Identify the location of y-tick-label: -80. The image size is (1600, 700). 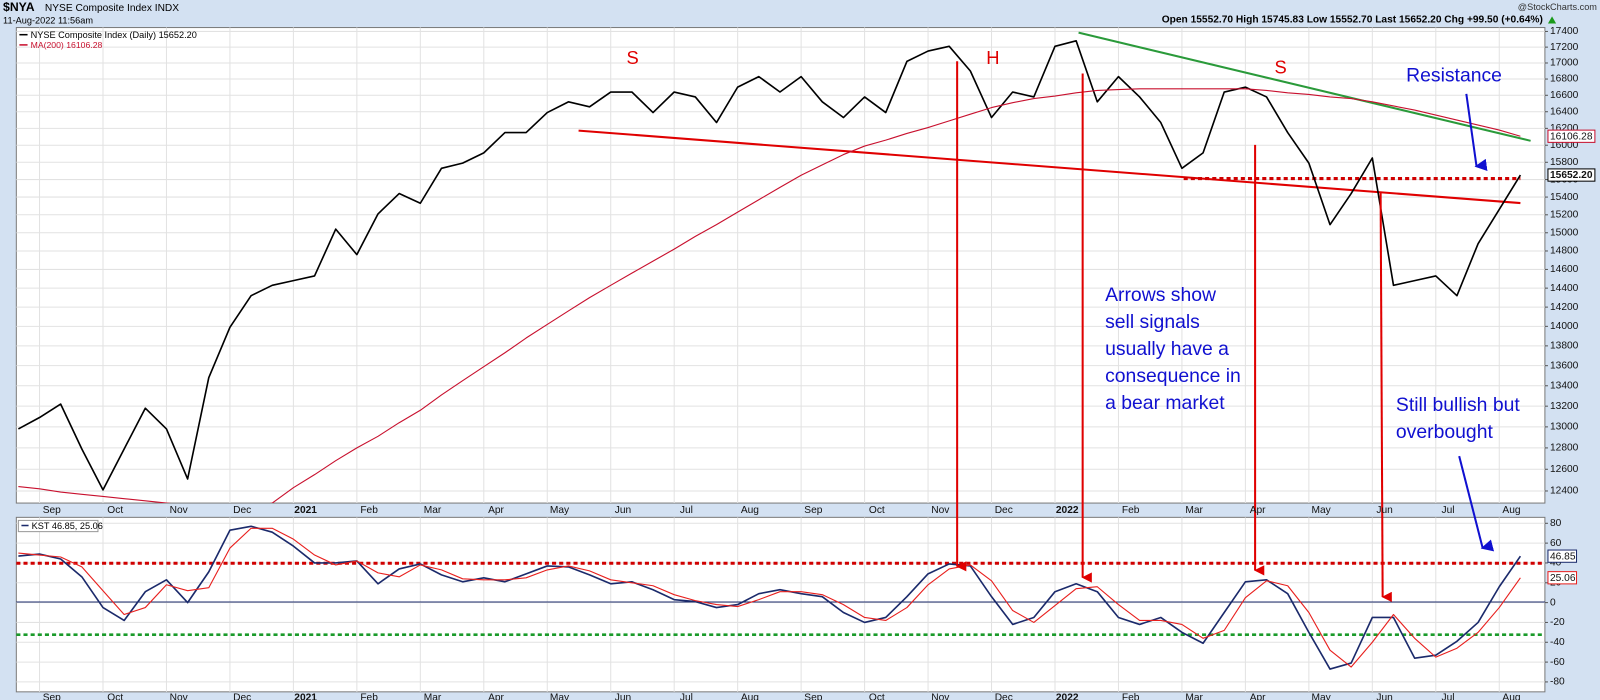
(1557, 682).